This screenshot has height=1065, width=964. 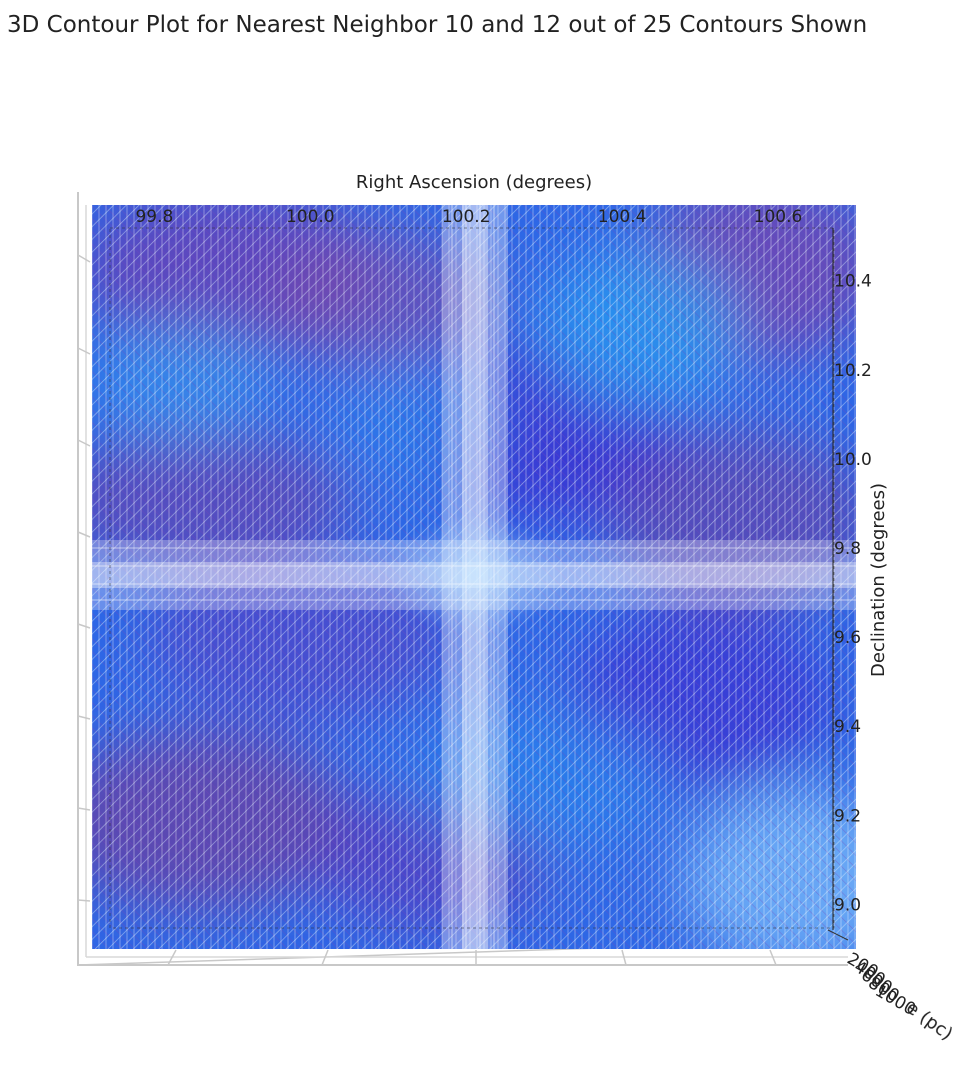 I want to click on y-tick-label: 9.0, so click(x=847, y=905).